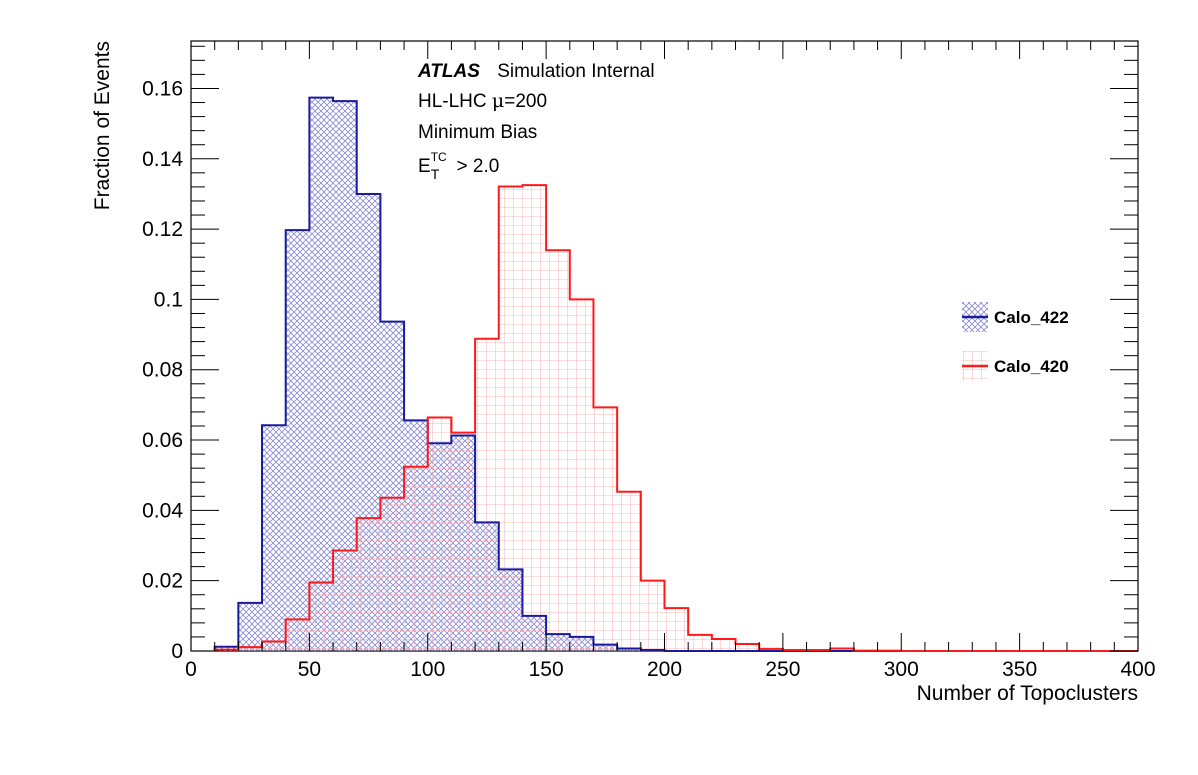 The width and height of the screenshot is (1198, 775). What do you see at coordinates (546, 669) in the screenshot?
I see `x-tick-label: 150` at bounding box center [546, 669].